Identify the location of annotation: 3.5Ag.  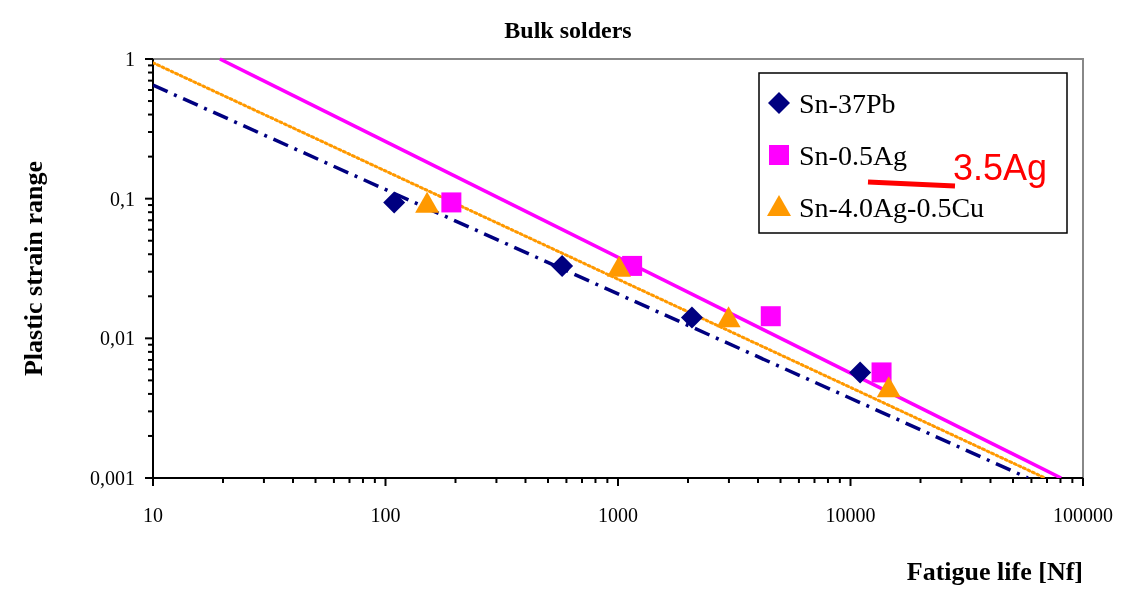
(1000, 167).